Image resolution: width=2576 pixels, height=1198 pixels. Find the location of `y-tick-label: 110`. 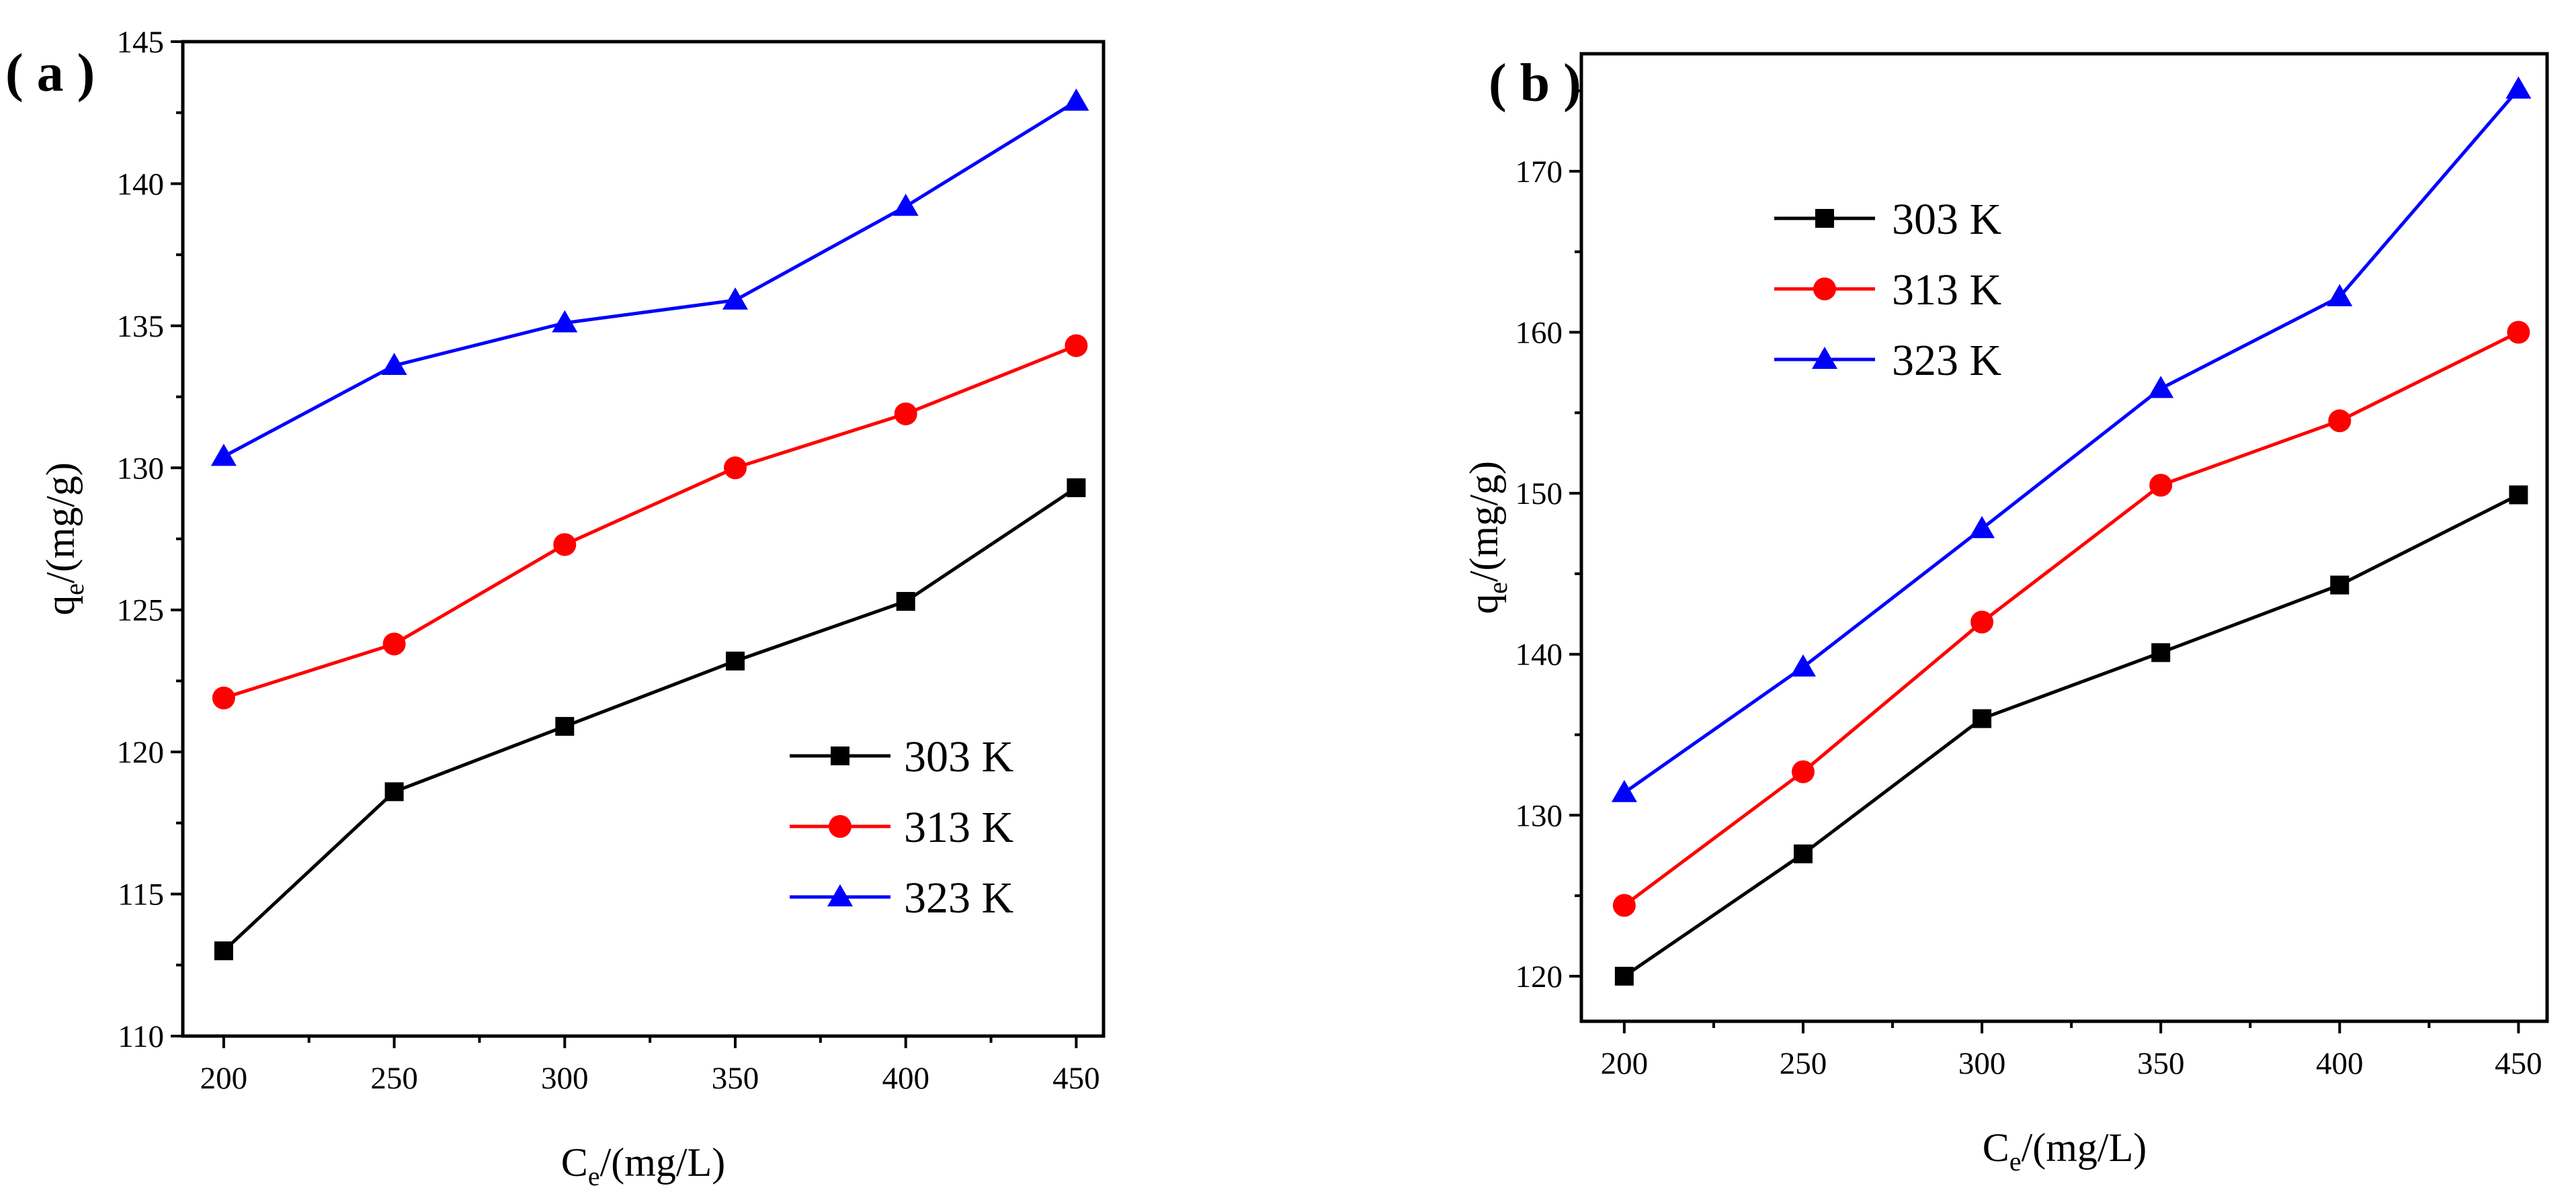

y-tick-label: 110 is located at coordinates (141, 1036).